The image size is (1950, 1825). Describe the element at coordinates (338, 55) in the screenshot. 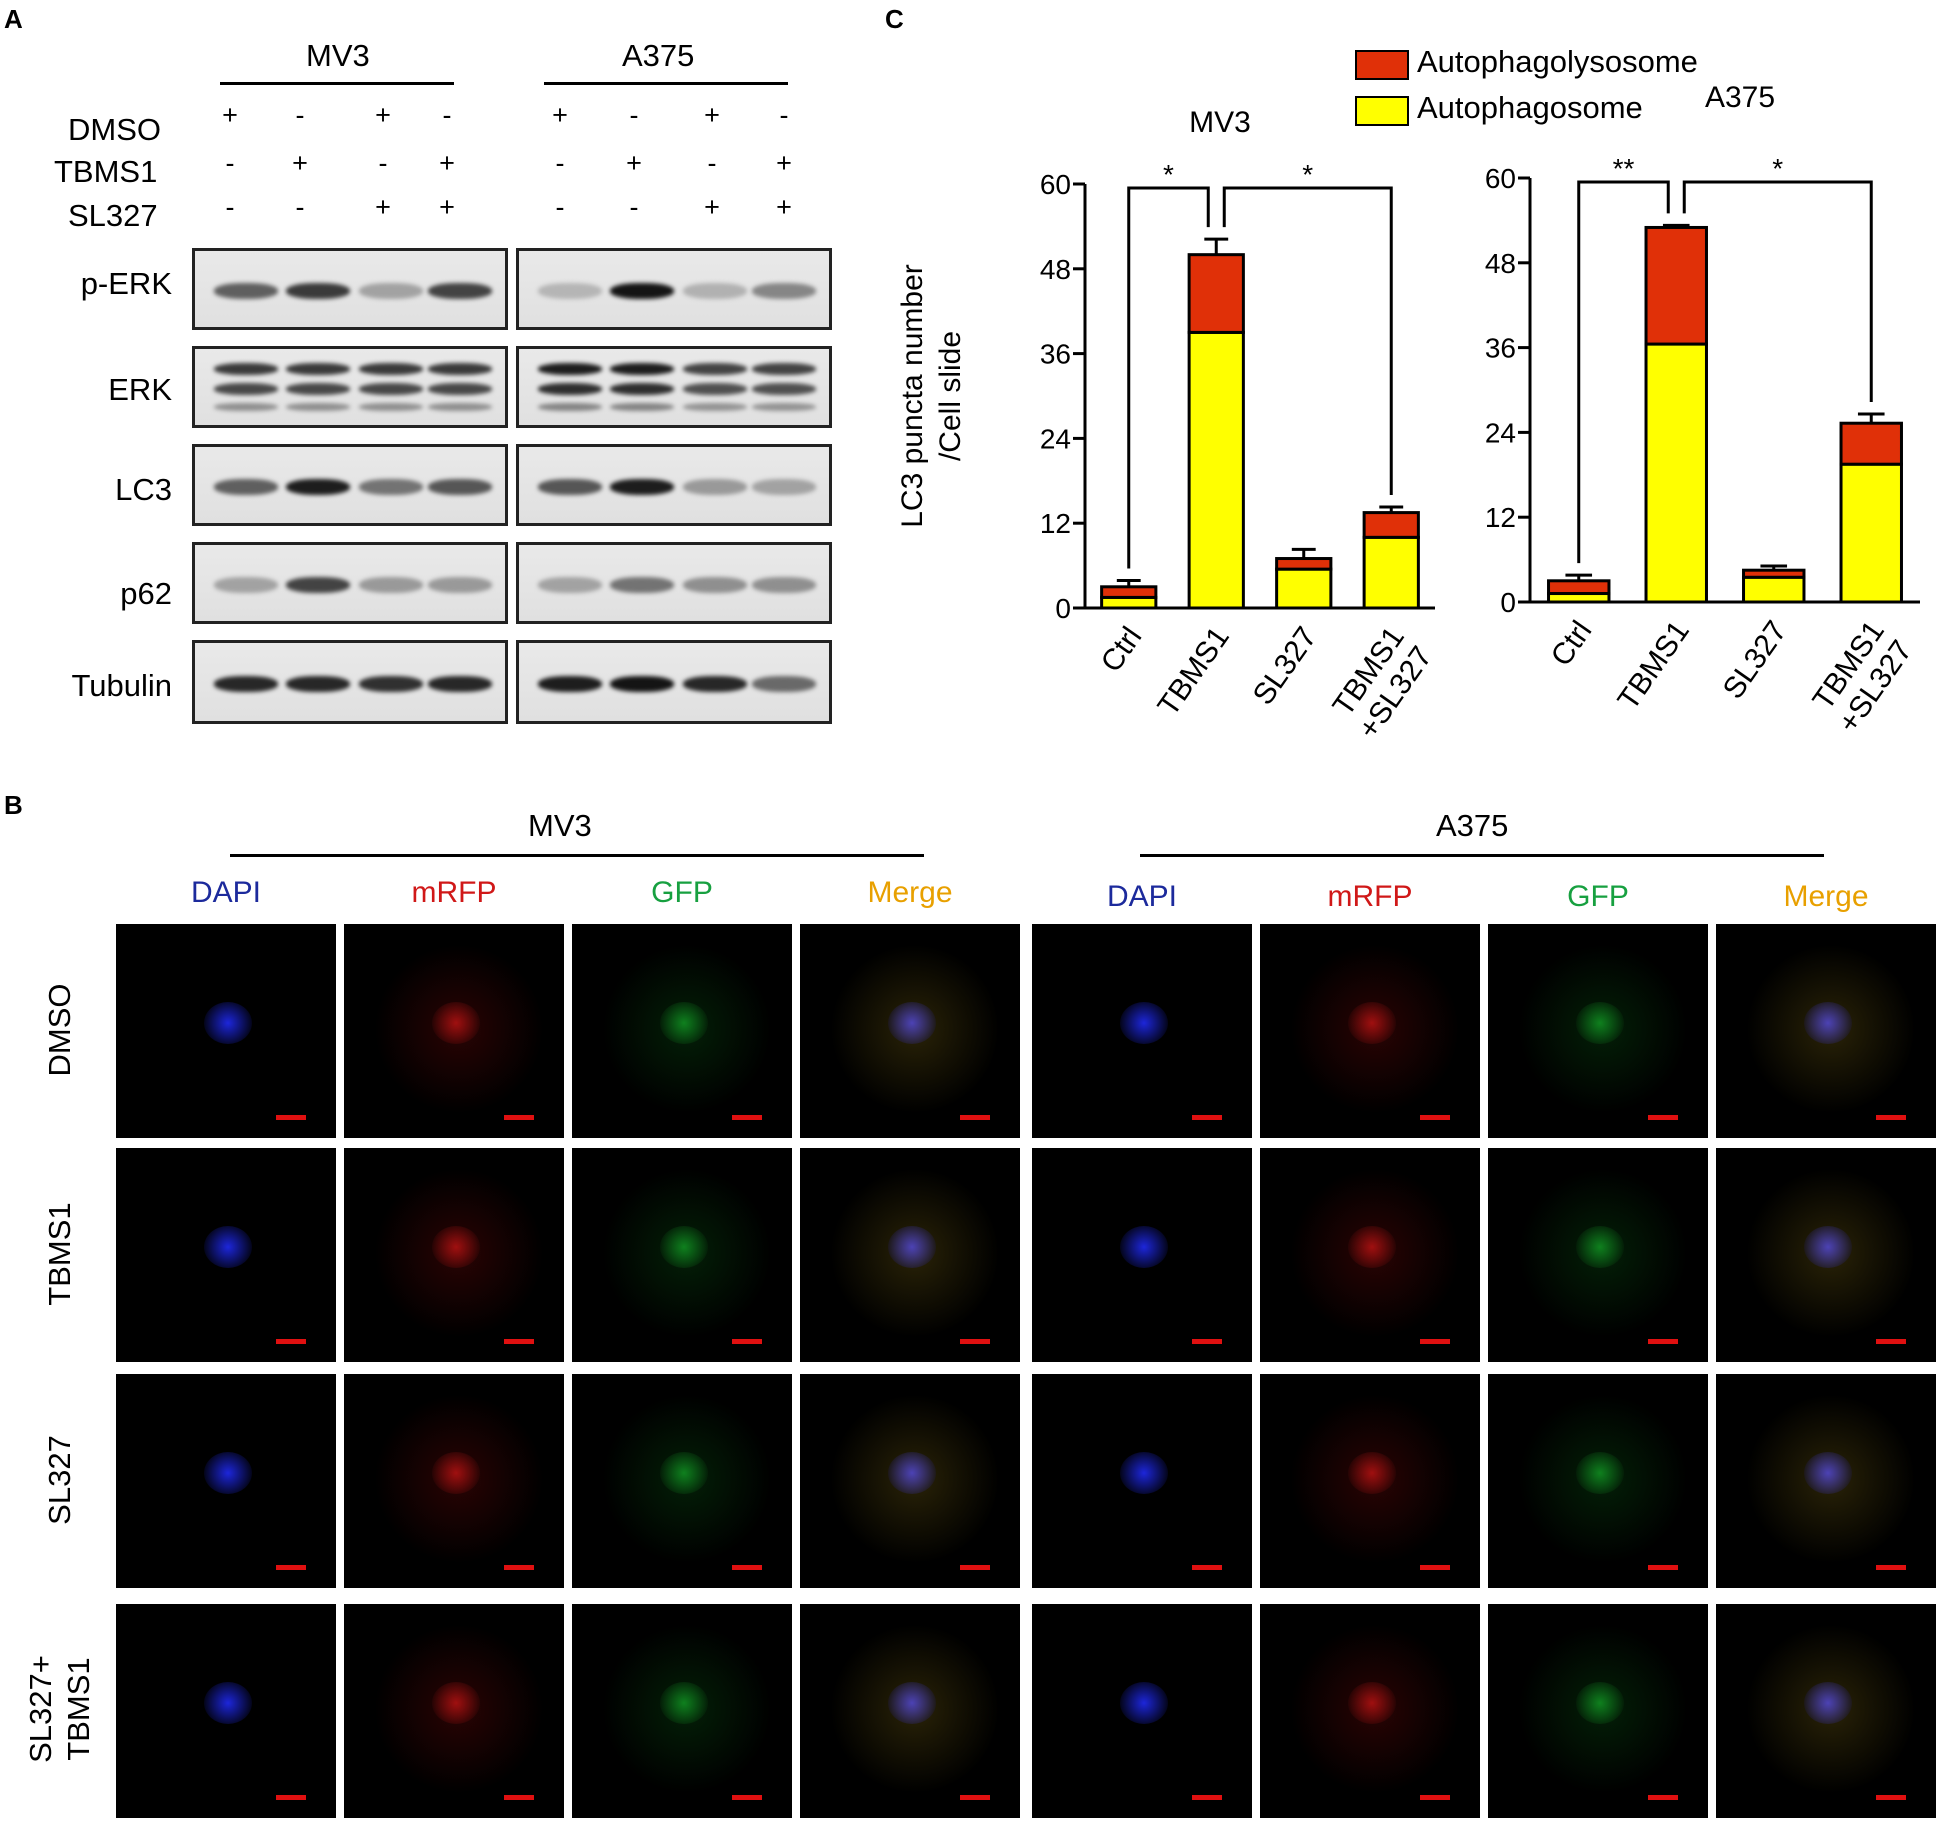

I see `cellline-label-mv3: MV3` at that location.